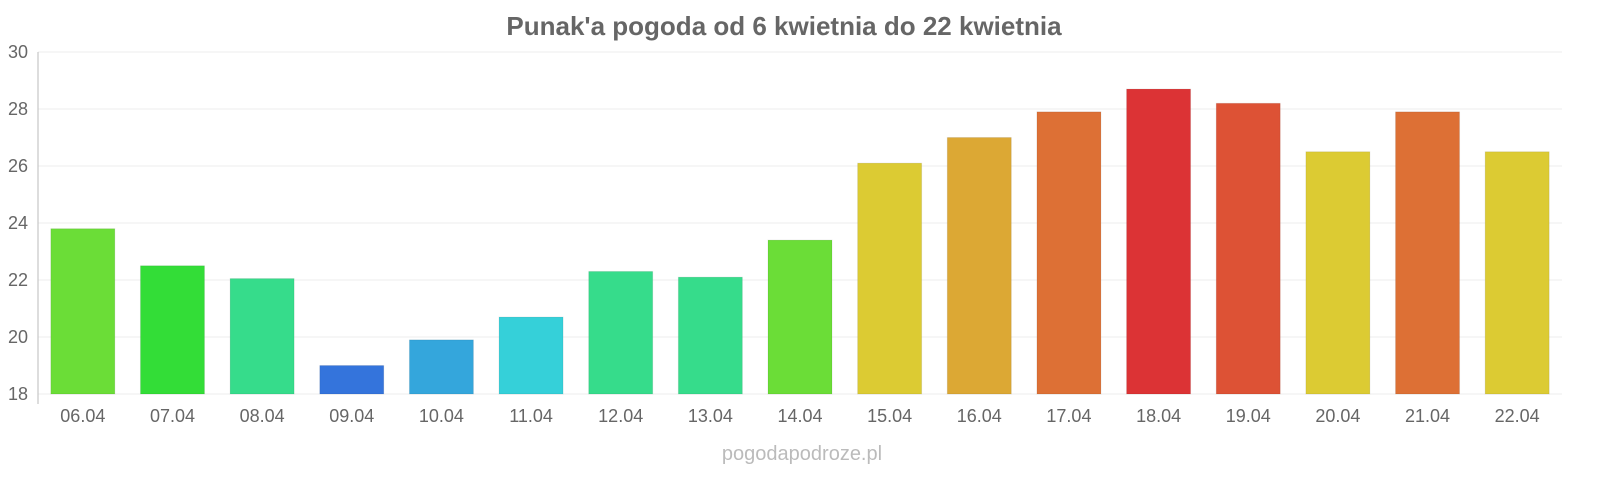 This screenshot has width=1600, height=480. What do you see at coordinates (18, 337) in the screenshot?
I see `y-tick-label: 20` at bounding box center [18, 337].